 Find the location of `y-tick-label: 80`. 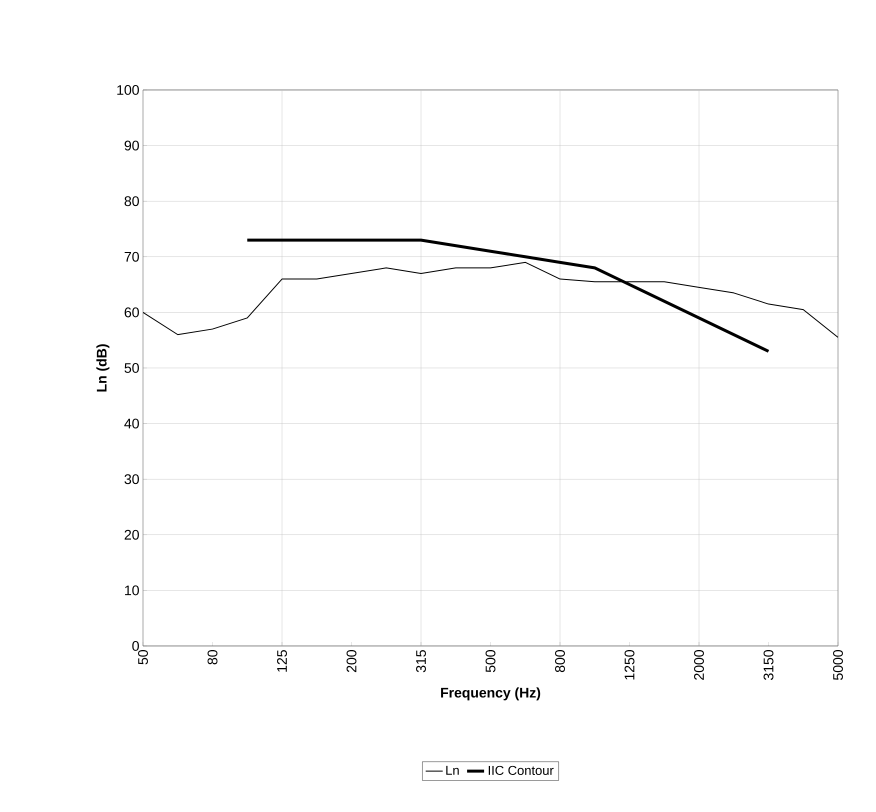

y-tick-label: 80 is located at coordinates (131, 201).